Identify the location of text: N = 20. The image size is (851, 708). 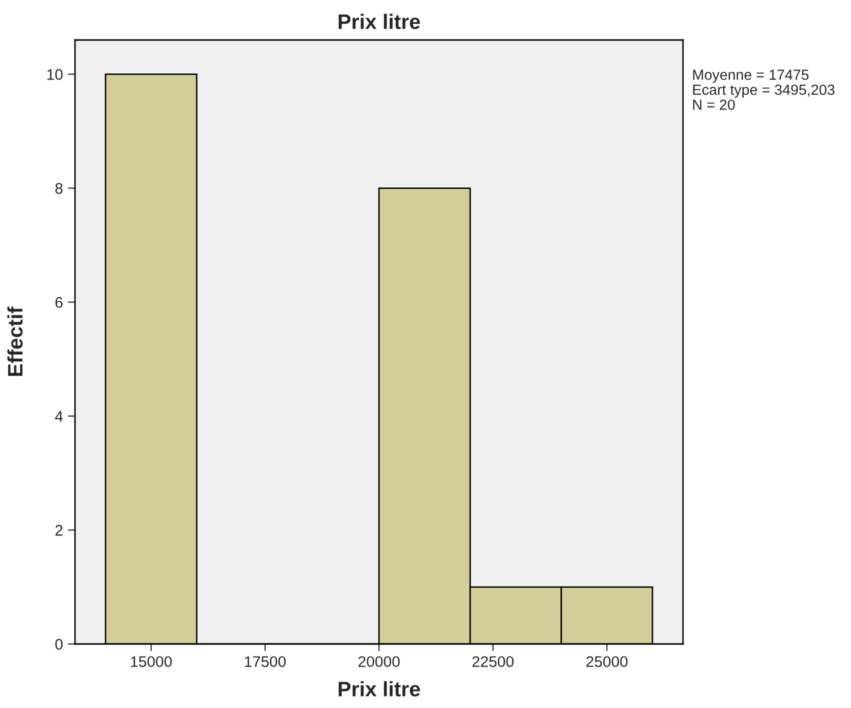
(714, 105).